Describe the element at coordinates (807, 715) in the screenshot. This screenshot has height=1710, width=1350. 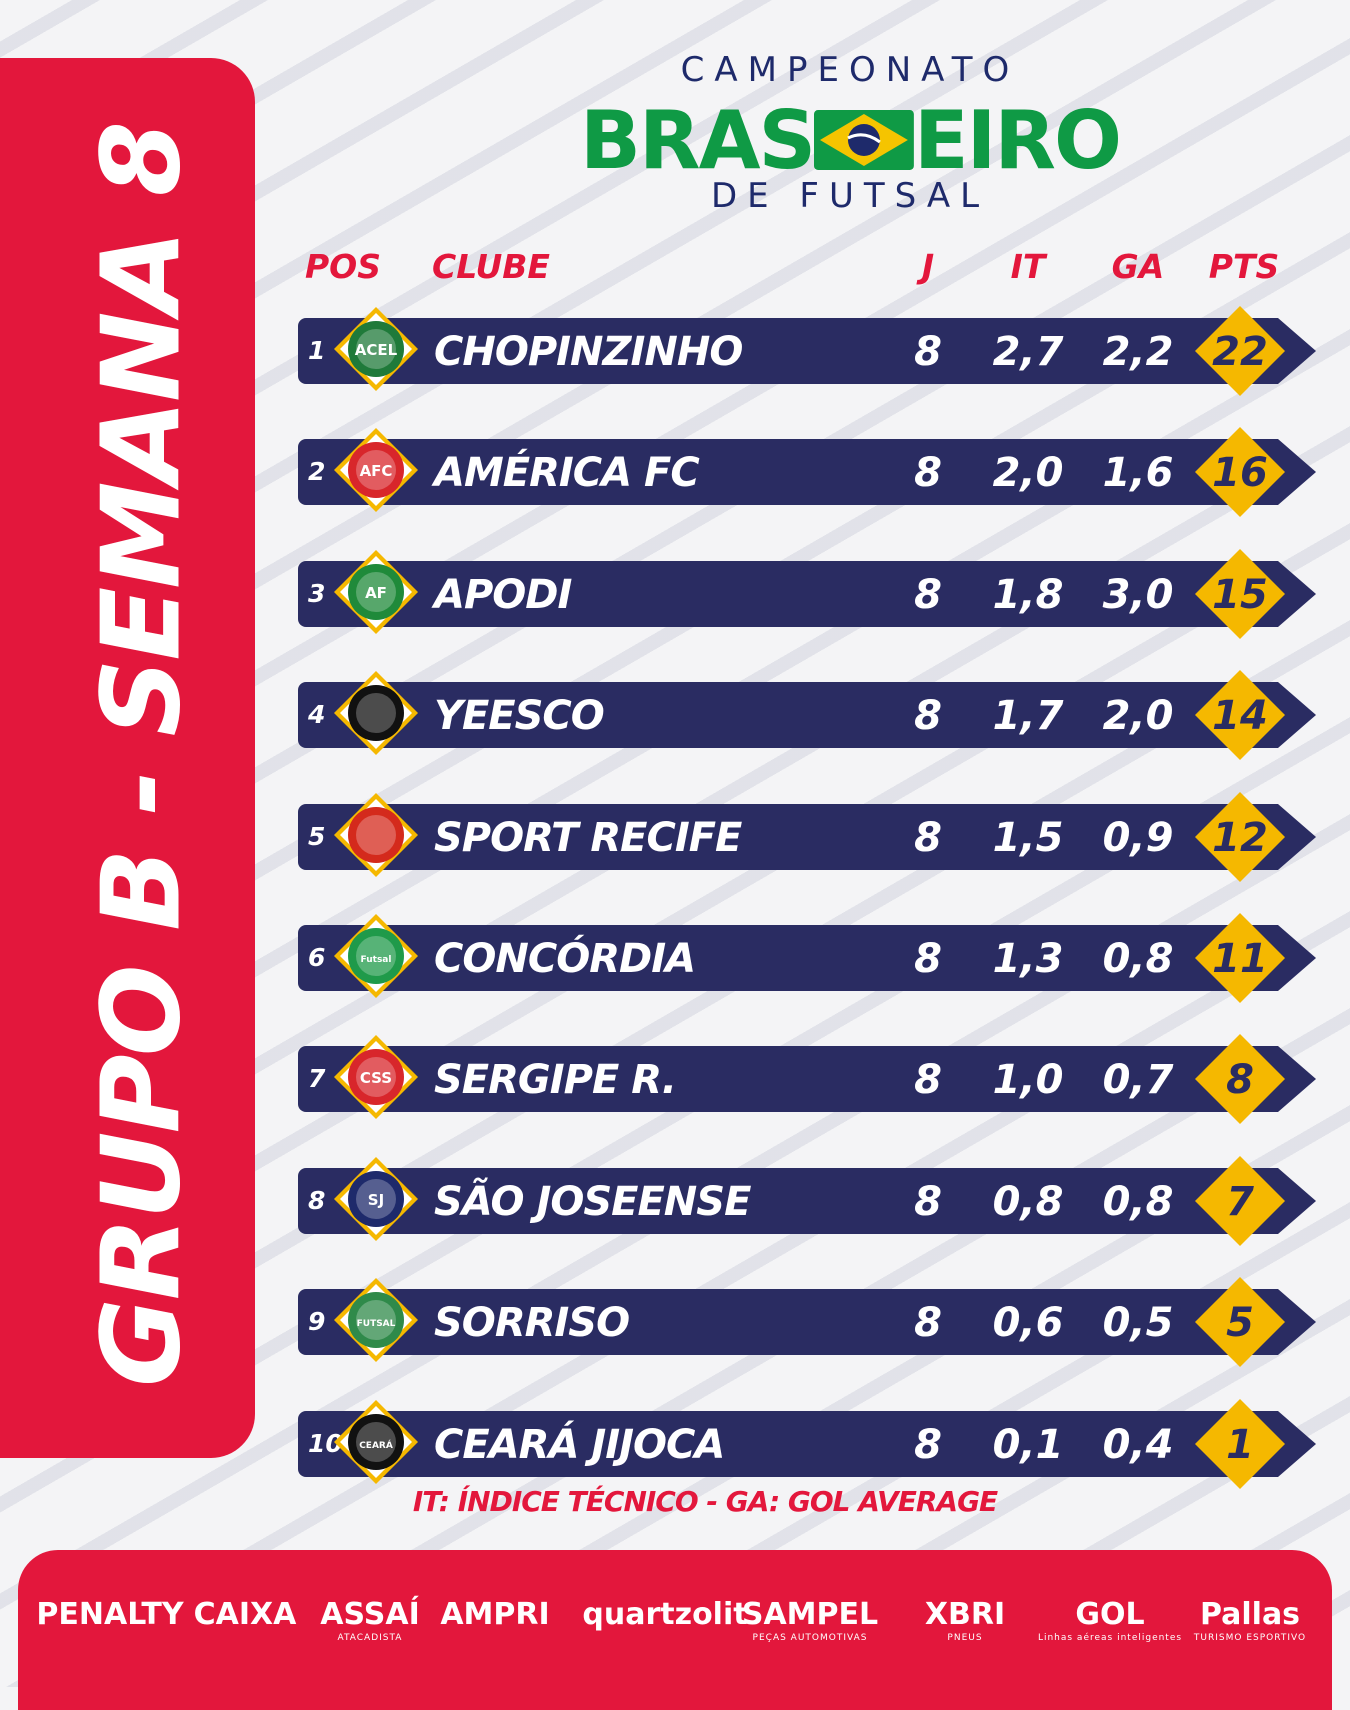
I see `table-row: 4 YEESCO 8 1,7 2,0 14` at that location.